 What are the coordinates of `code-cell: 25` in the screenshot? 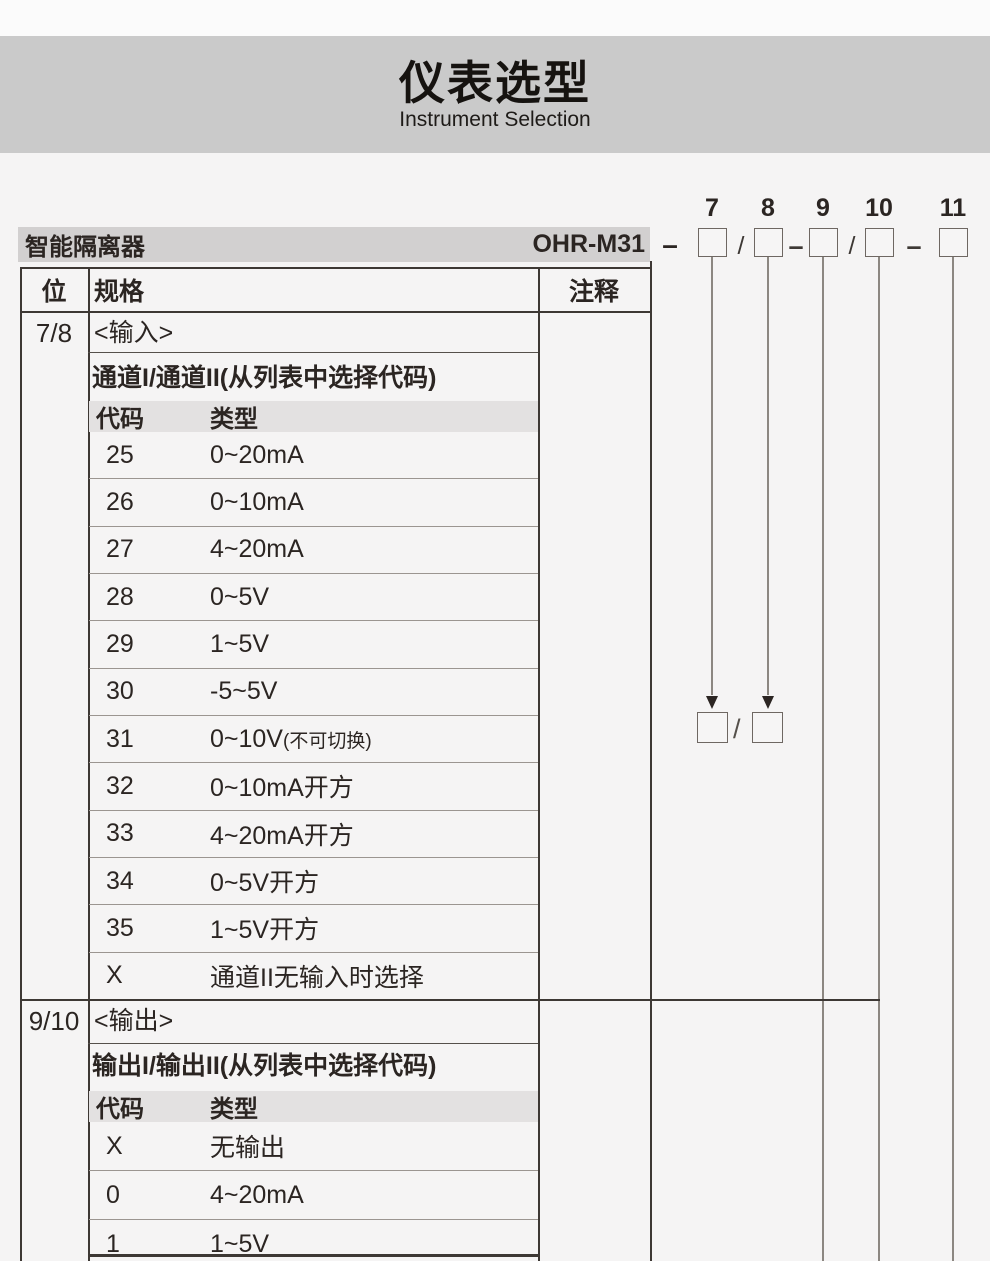 It's located at (120, 454).